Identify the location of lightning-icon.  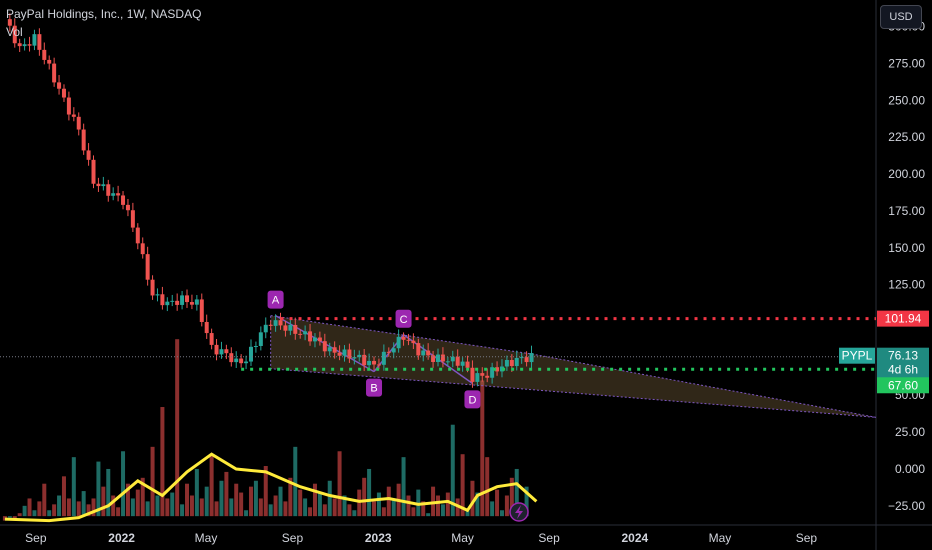
(519, 512).